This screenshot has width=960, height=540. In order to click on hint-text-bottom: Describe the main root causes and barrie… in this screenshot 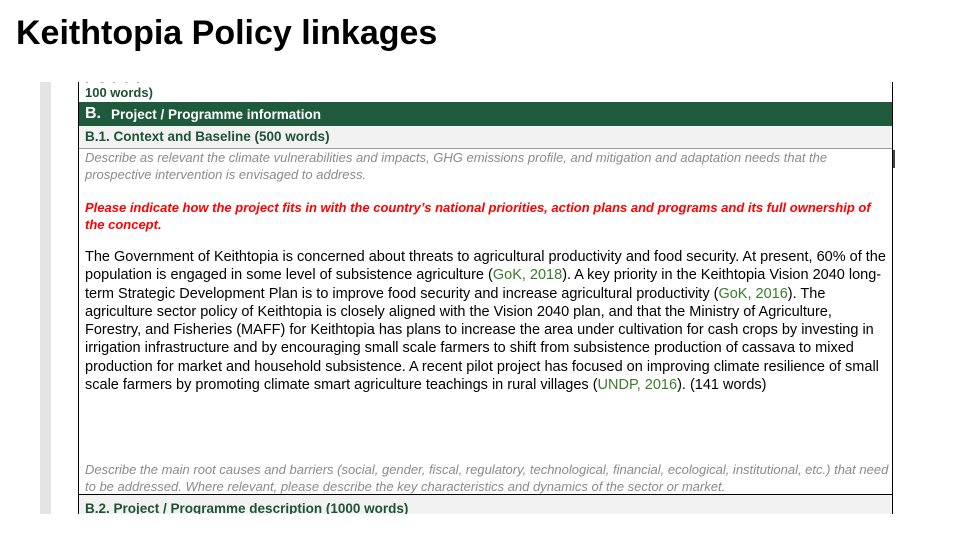, I will do `click(487, 478)`.